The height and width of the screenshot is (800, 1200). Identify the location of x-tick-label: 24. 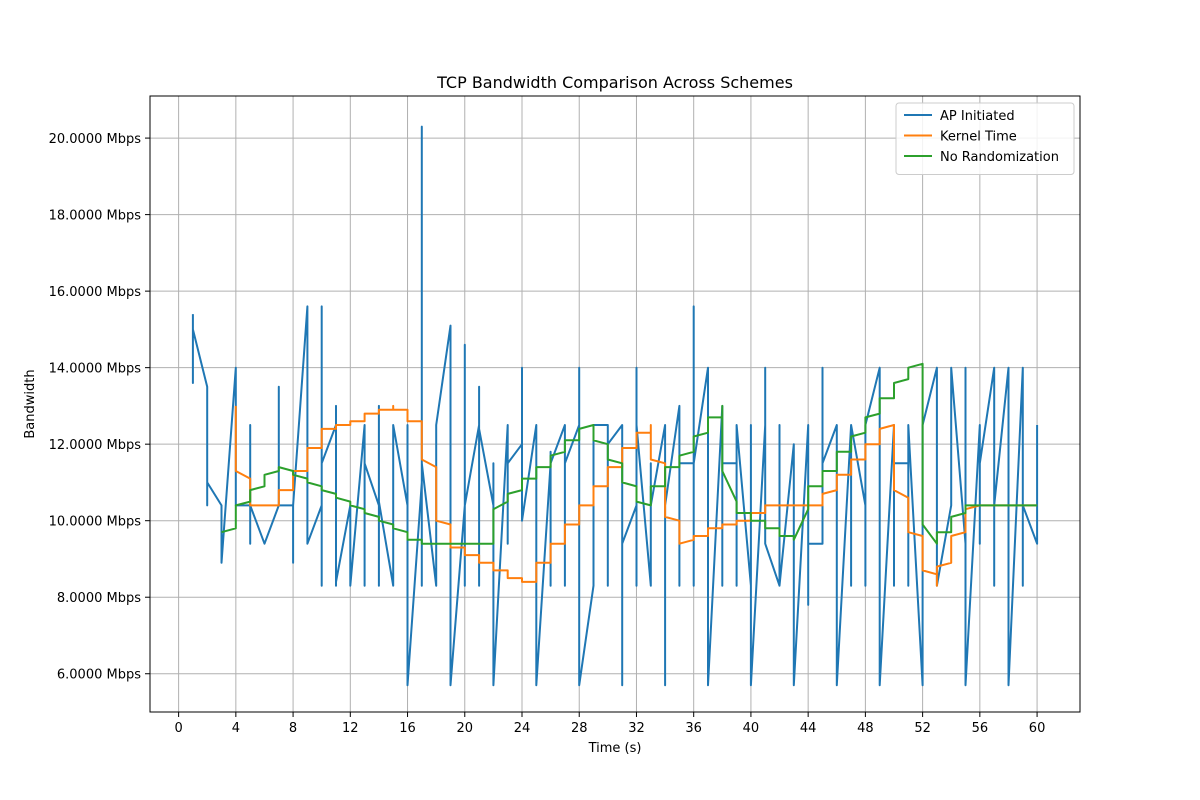
(522, 728).